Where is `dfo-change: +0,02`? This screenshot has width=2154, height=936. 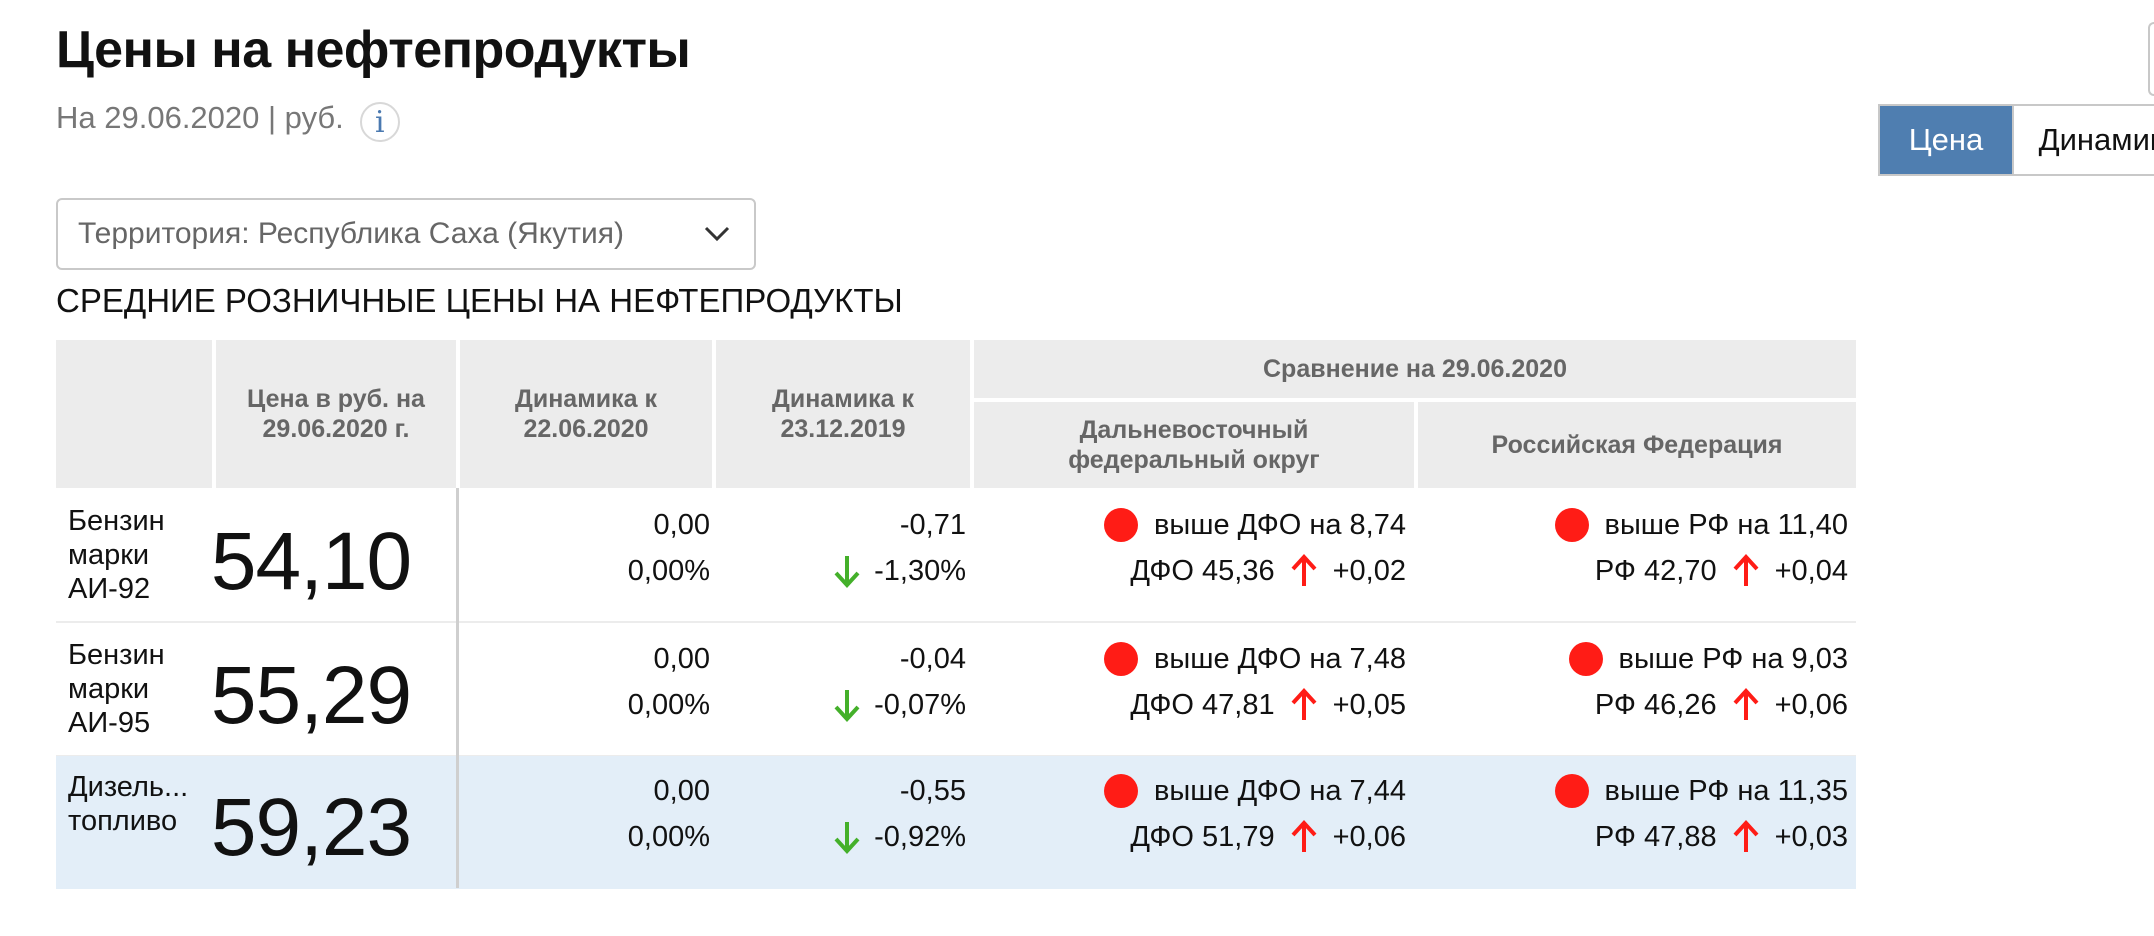
dfo-change: +0,02 is located at coordinates (1369, 571).